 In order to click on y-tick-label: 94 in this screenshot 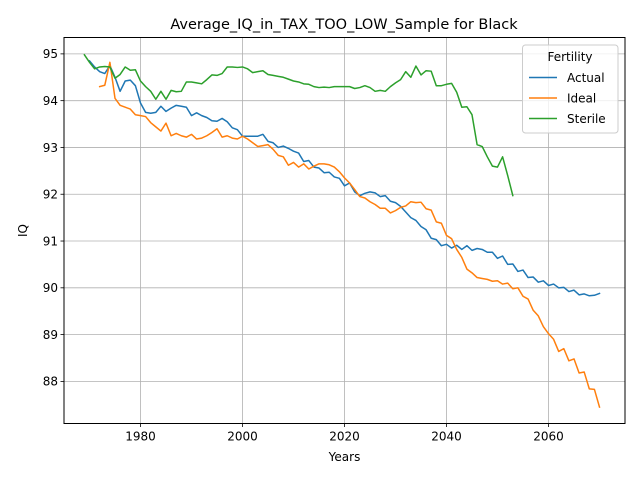, I will do `click(50, 101)`.